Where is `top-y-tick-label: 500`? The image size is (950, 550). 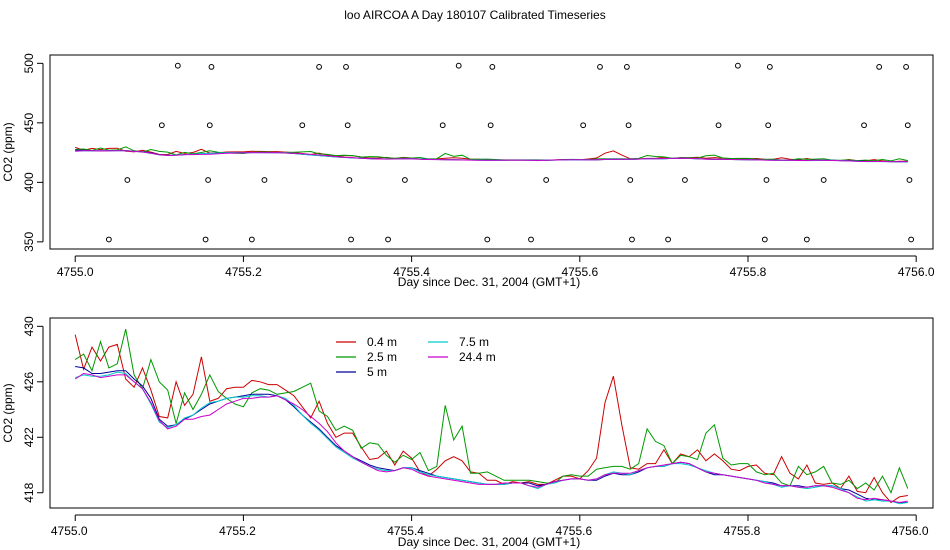
top-y-tick-label: 500 is located at coordinates (29, 63).